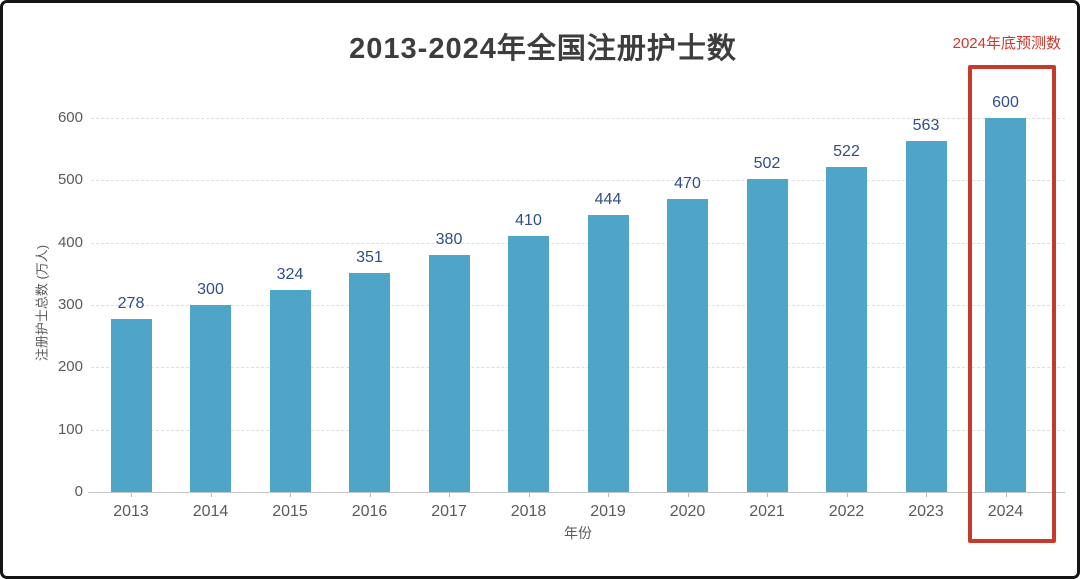  Describe the element at coordinates (78, 491) in the screenshot. I see `y-tick-label: 0` at that location.